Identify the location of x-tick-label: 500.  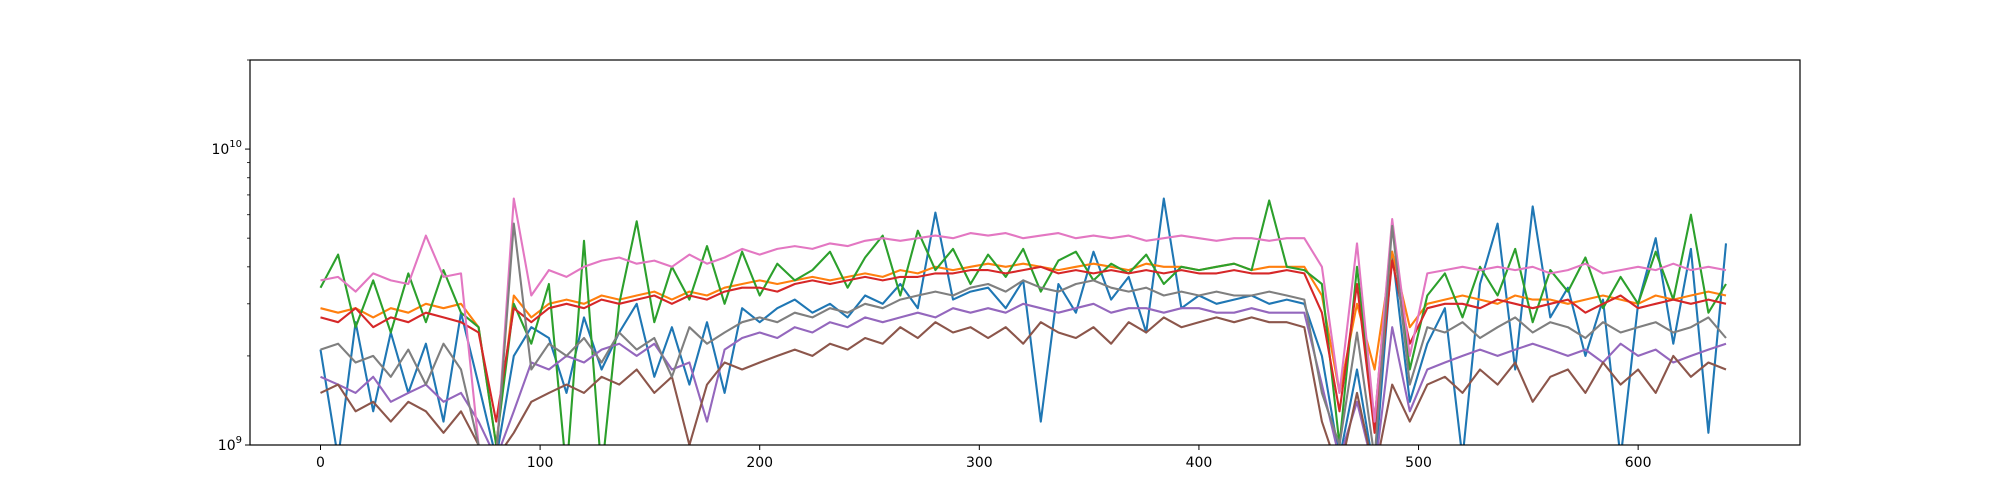
(1418, 463).